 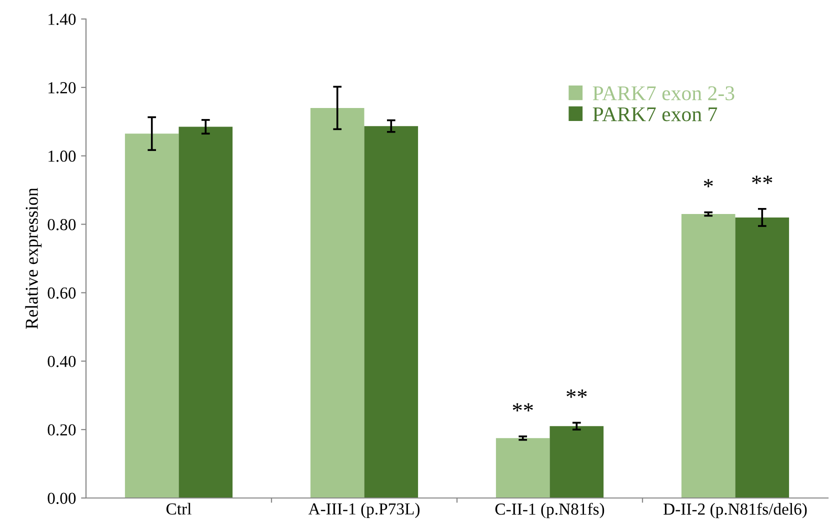 What do you see at coordinates (62, 156) in the screenshot?
I see `y-tick-label: 1.00` at bounding box center [62, 156].